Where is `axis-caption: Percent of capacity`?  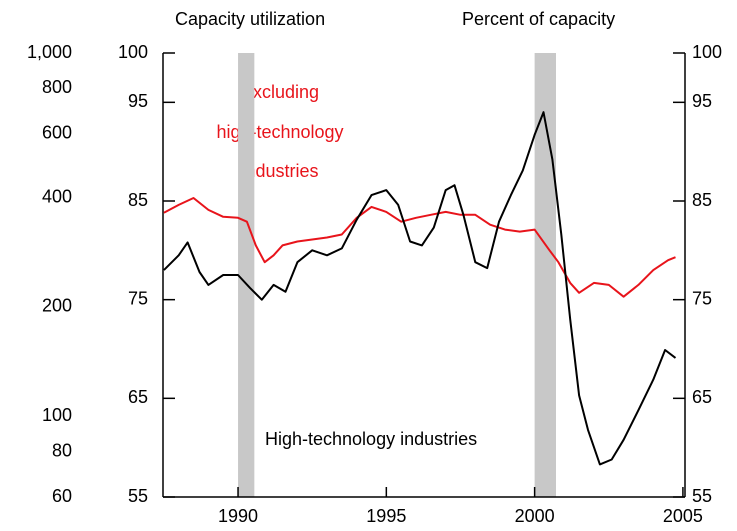
axis-caption: Percent of capacity is located at coordinates (538, 19).